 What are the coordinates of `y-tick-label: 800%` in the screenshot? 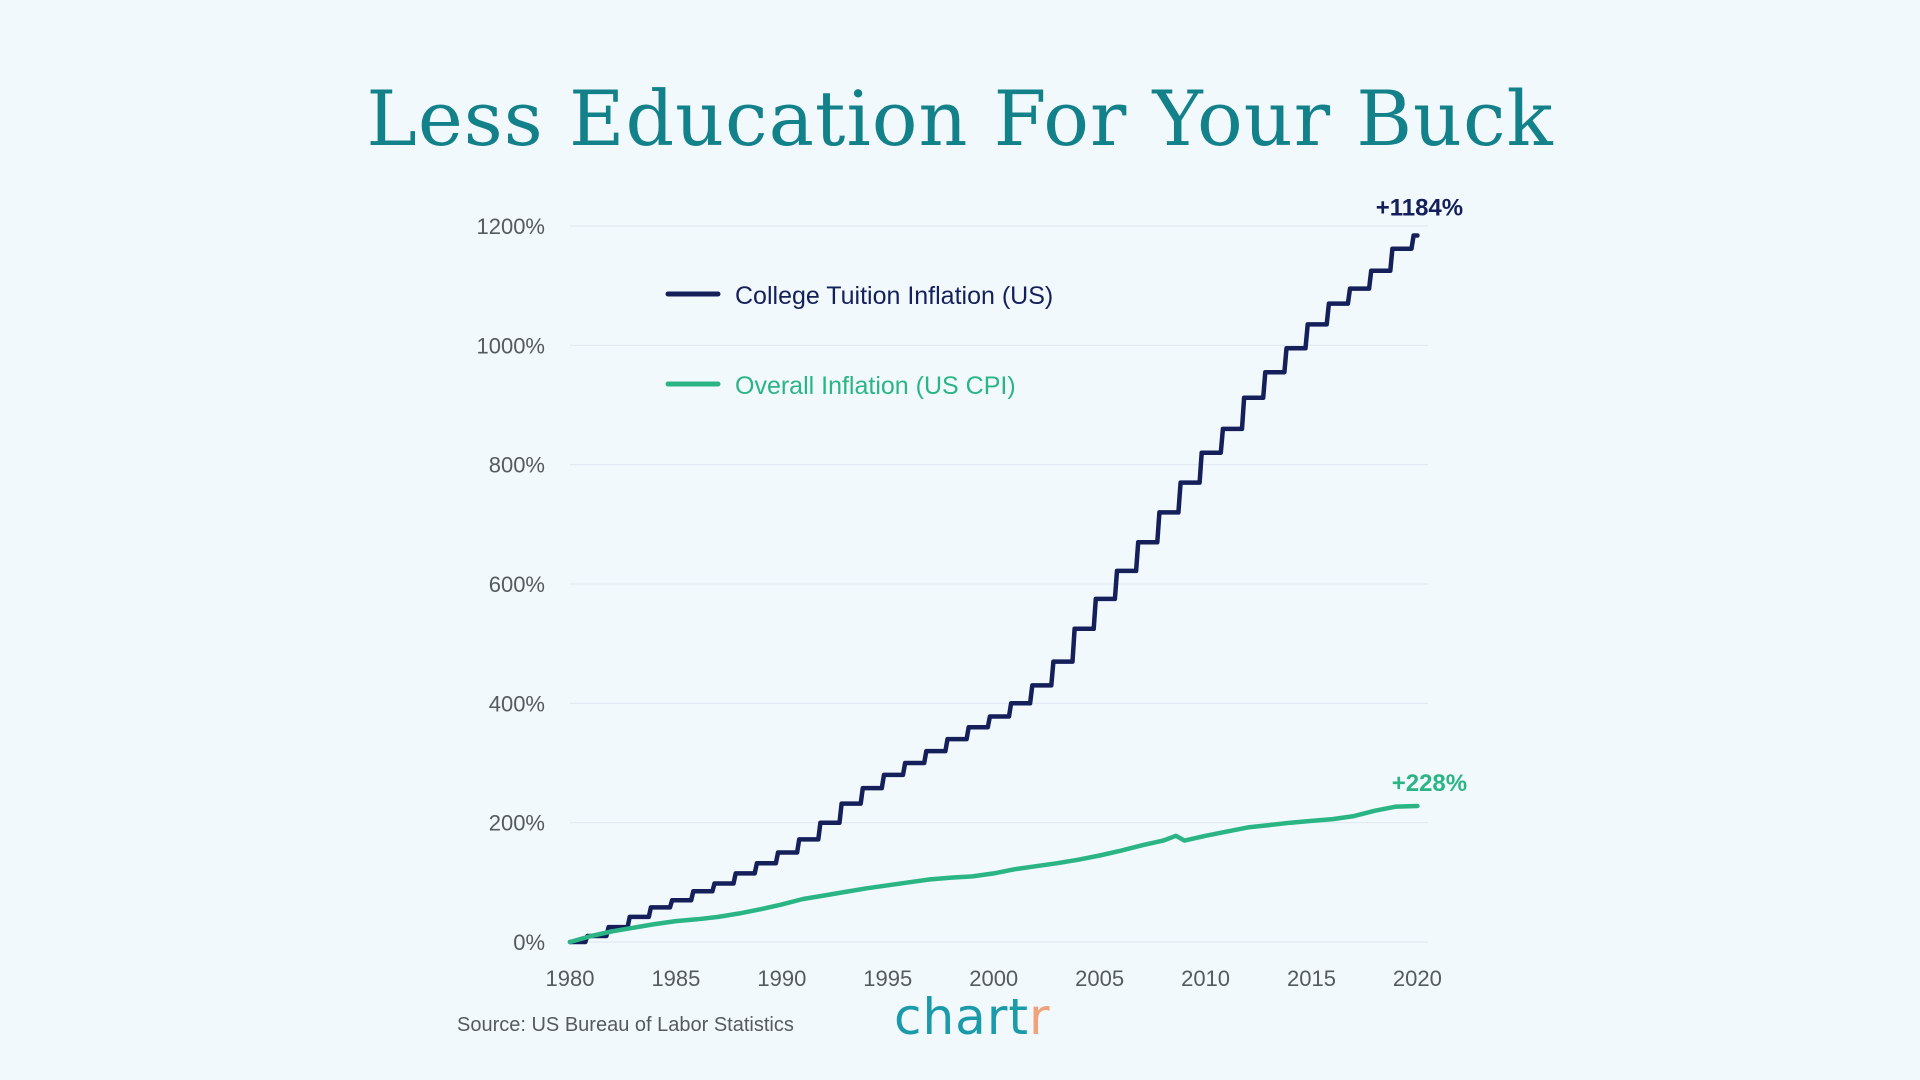 It's located at (517, 465).